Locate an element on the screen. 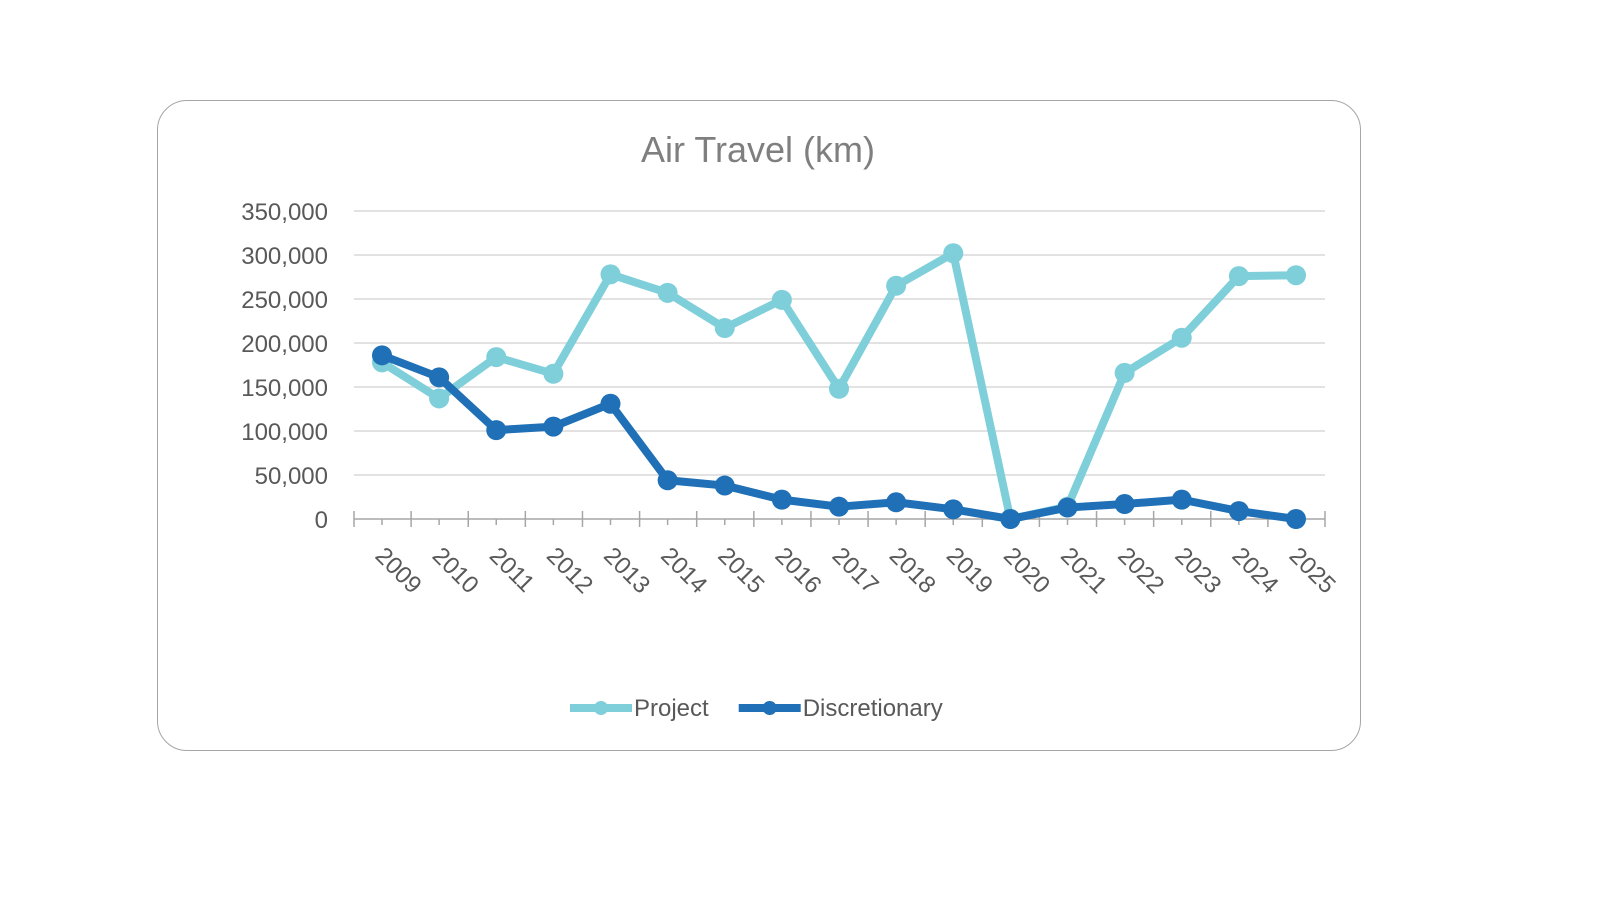 The height and width of the screenshot is (900, 1600). y-tick-label: 300,000 is located at coordinates (284, 256).